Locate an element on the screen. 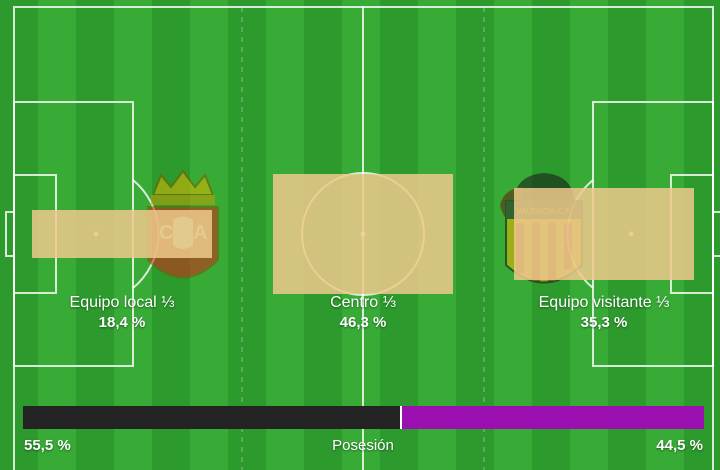 Image resolution: width=720 pixels, height=470 pixels. zone-label-home: Equipo local ⅓ 18,4 % is located at coordinates (122, 312).